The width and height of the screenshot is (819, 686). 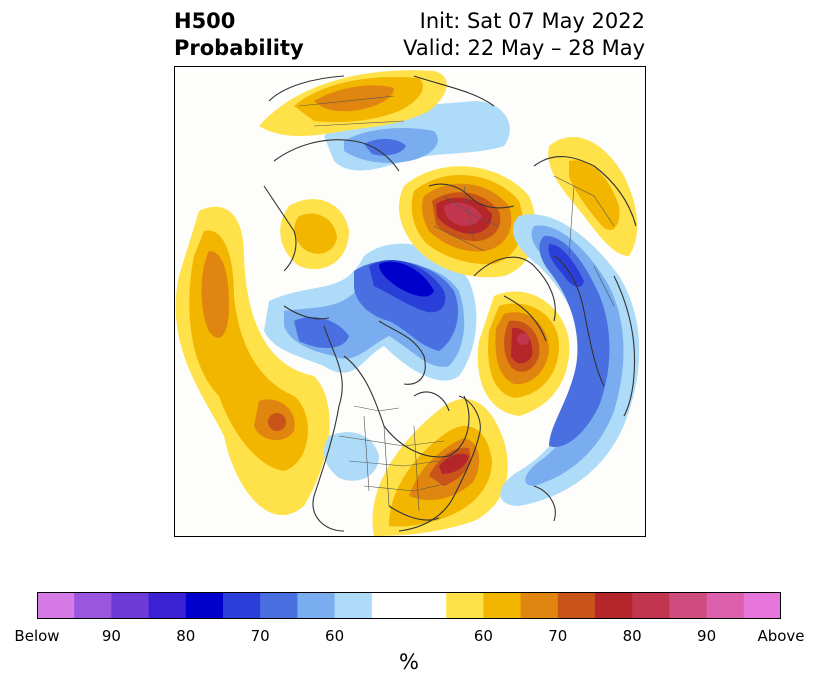 I want to click on colorbar-tick-label: Above, so click(x=781, y=636).